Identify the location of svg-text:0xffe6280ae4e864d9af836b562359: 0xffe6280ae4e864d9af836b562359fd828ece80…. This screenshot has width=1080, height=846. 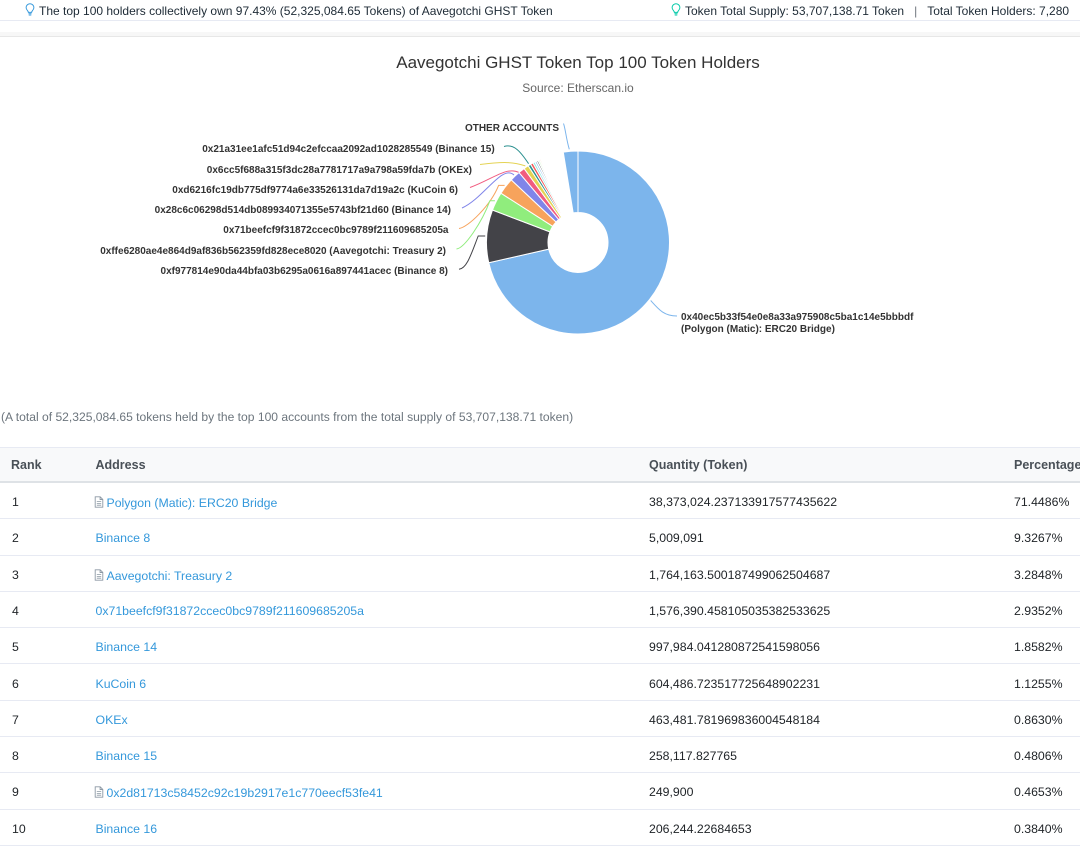
(273, 251).